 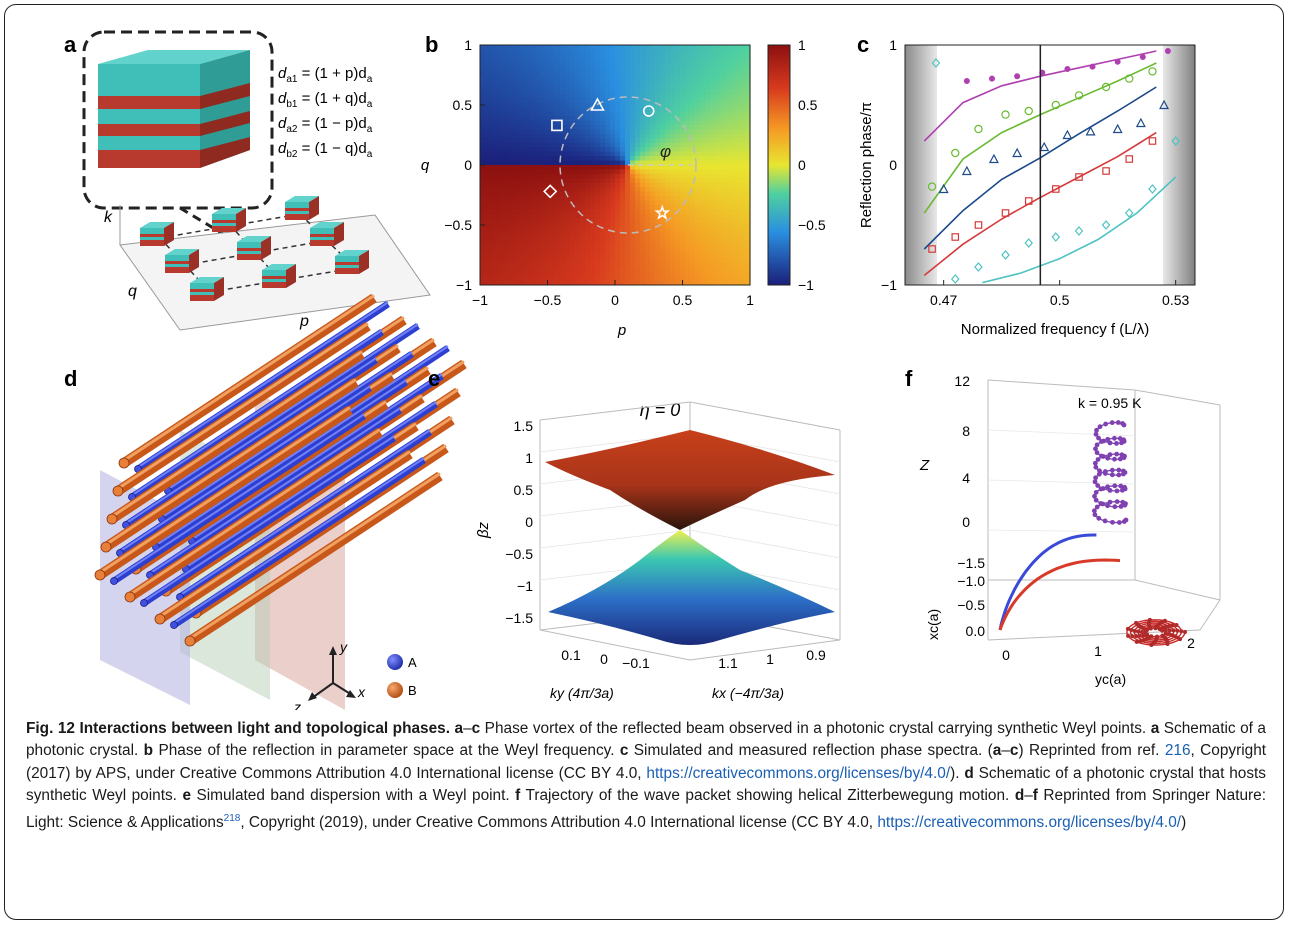 I want to click on xc-axis-label: xc(a), so click(x=933, y=624).